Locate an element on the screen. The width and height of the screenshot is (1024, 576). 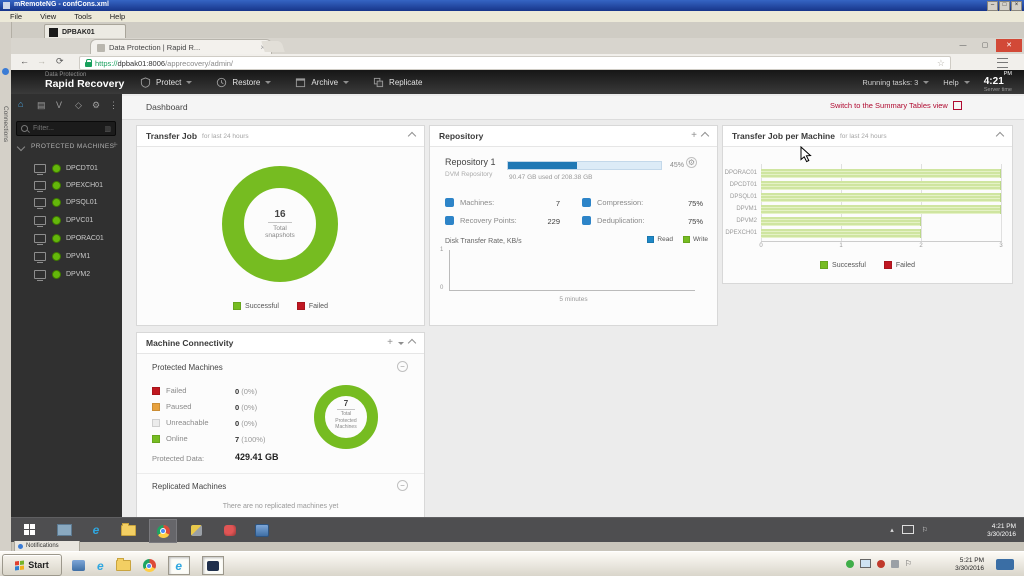
host-tray-flag-icon: ⚐ is located at coordinates (908, 563).